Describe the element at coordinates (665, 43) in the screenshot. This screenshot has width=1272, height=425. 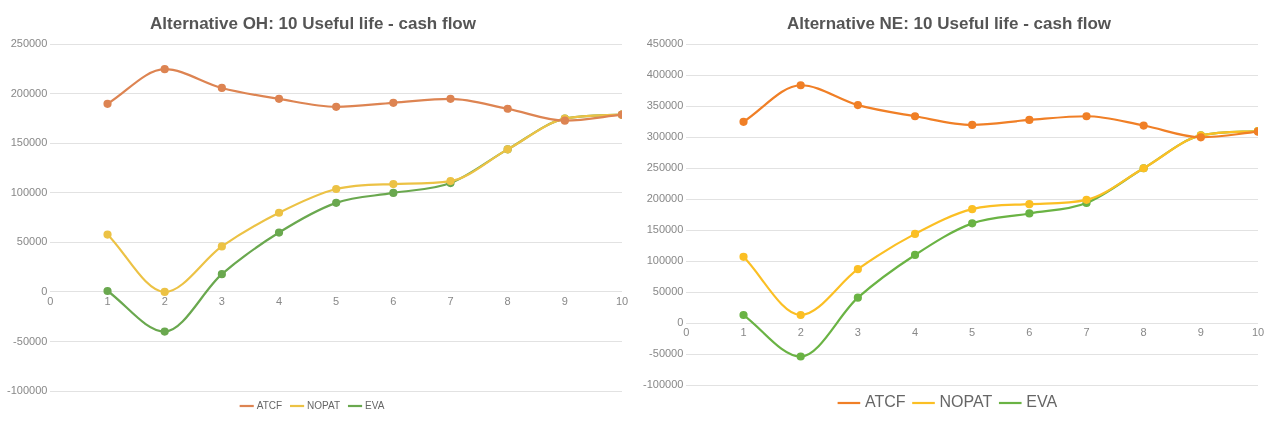
I see `y-tick-label: 450000` at that location.